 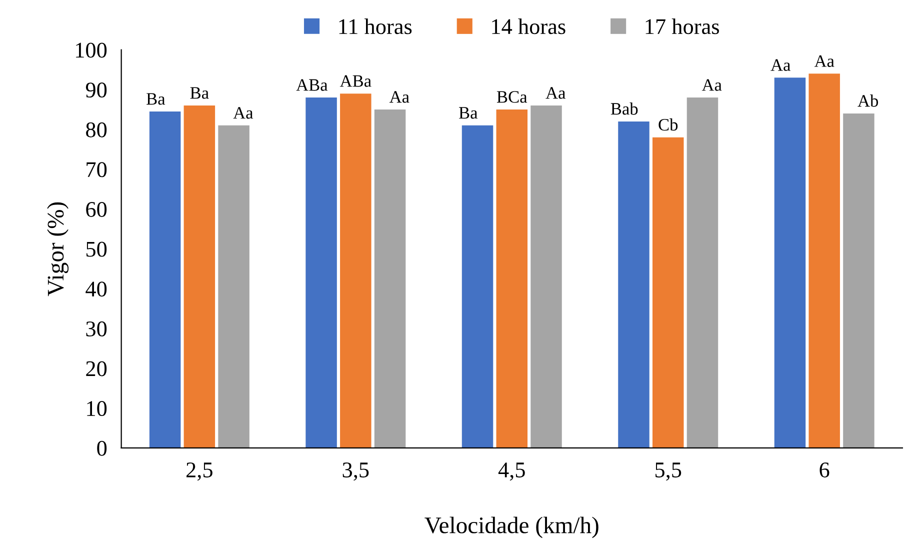 What do you see at coordinates (102, 448) in the screenshot?
I see `y-tick-label: 0` at bounding box center [102, 448].